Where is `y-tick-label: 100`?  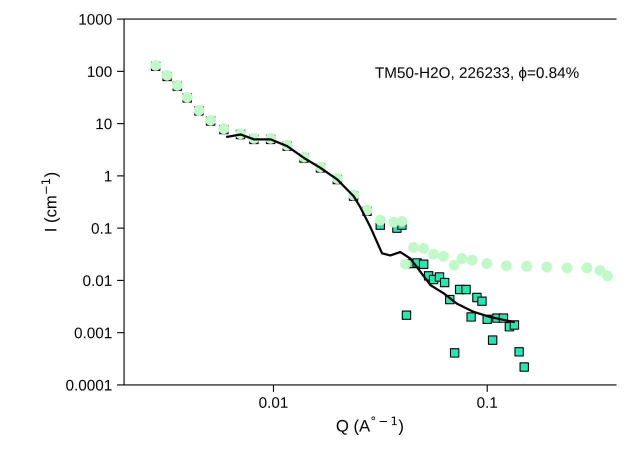 y-tick-label: 100 is located at coordinates (100, 72).